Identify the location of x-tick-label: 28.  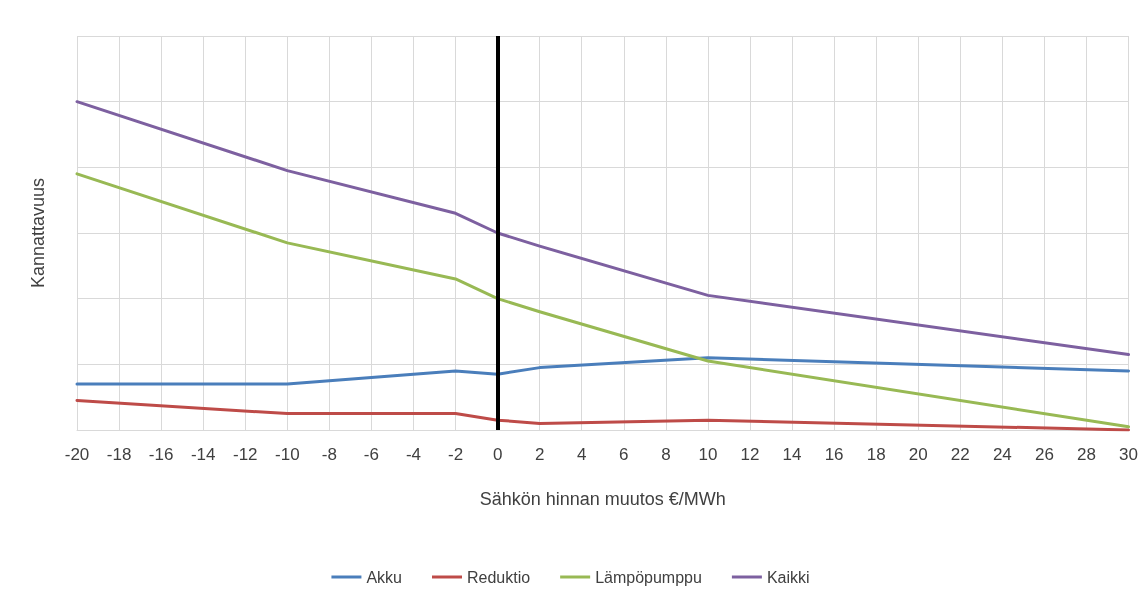
(1086, 454).